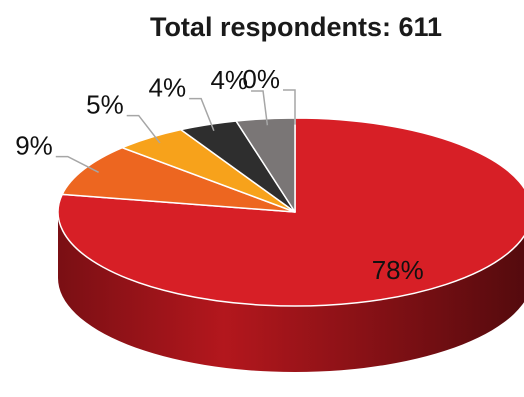  I want to click on slice-label-2: 5%, so click(105, 105).